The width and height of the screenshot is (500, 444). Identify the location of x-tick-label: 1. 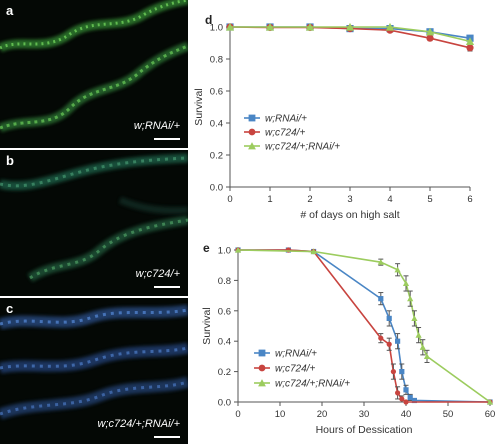
(269, 199).